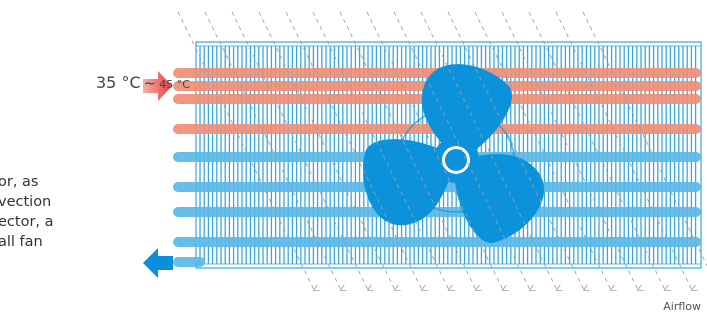  I want to click on fan-hub-center, so click(456, 160).